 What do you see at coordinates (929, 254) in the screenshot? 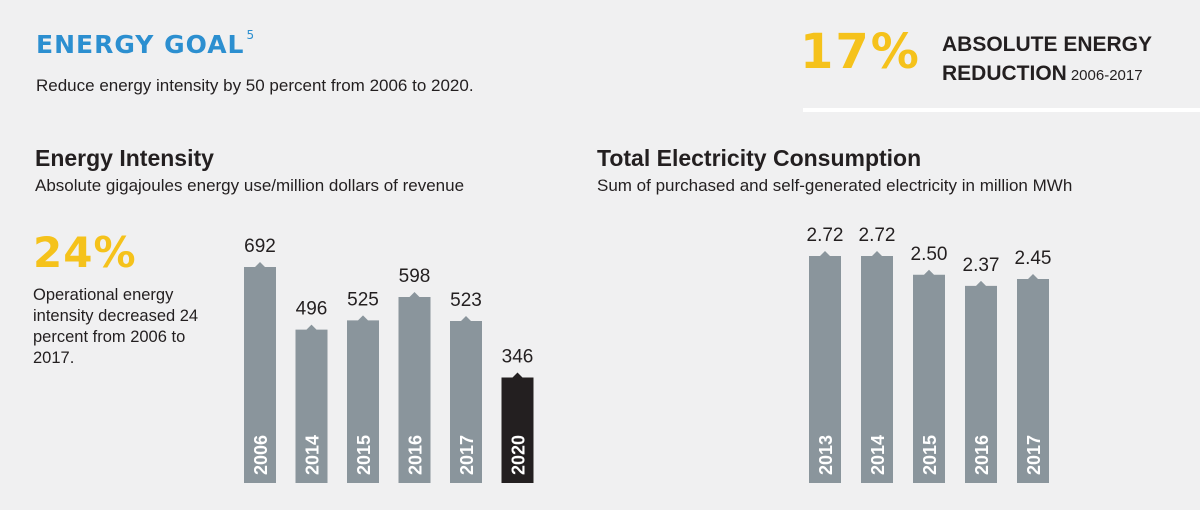
I see `value-label-2015: 2.50` at bounding box center [929, 254].